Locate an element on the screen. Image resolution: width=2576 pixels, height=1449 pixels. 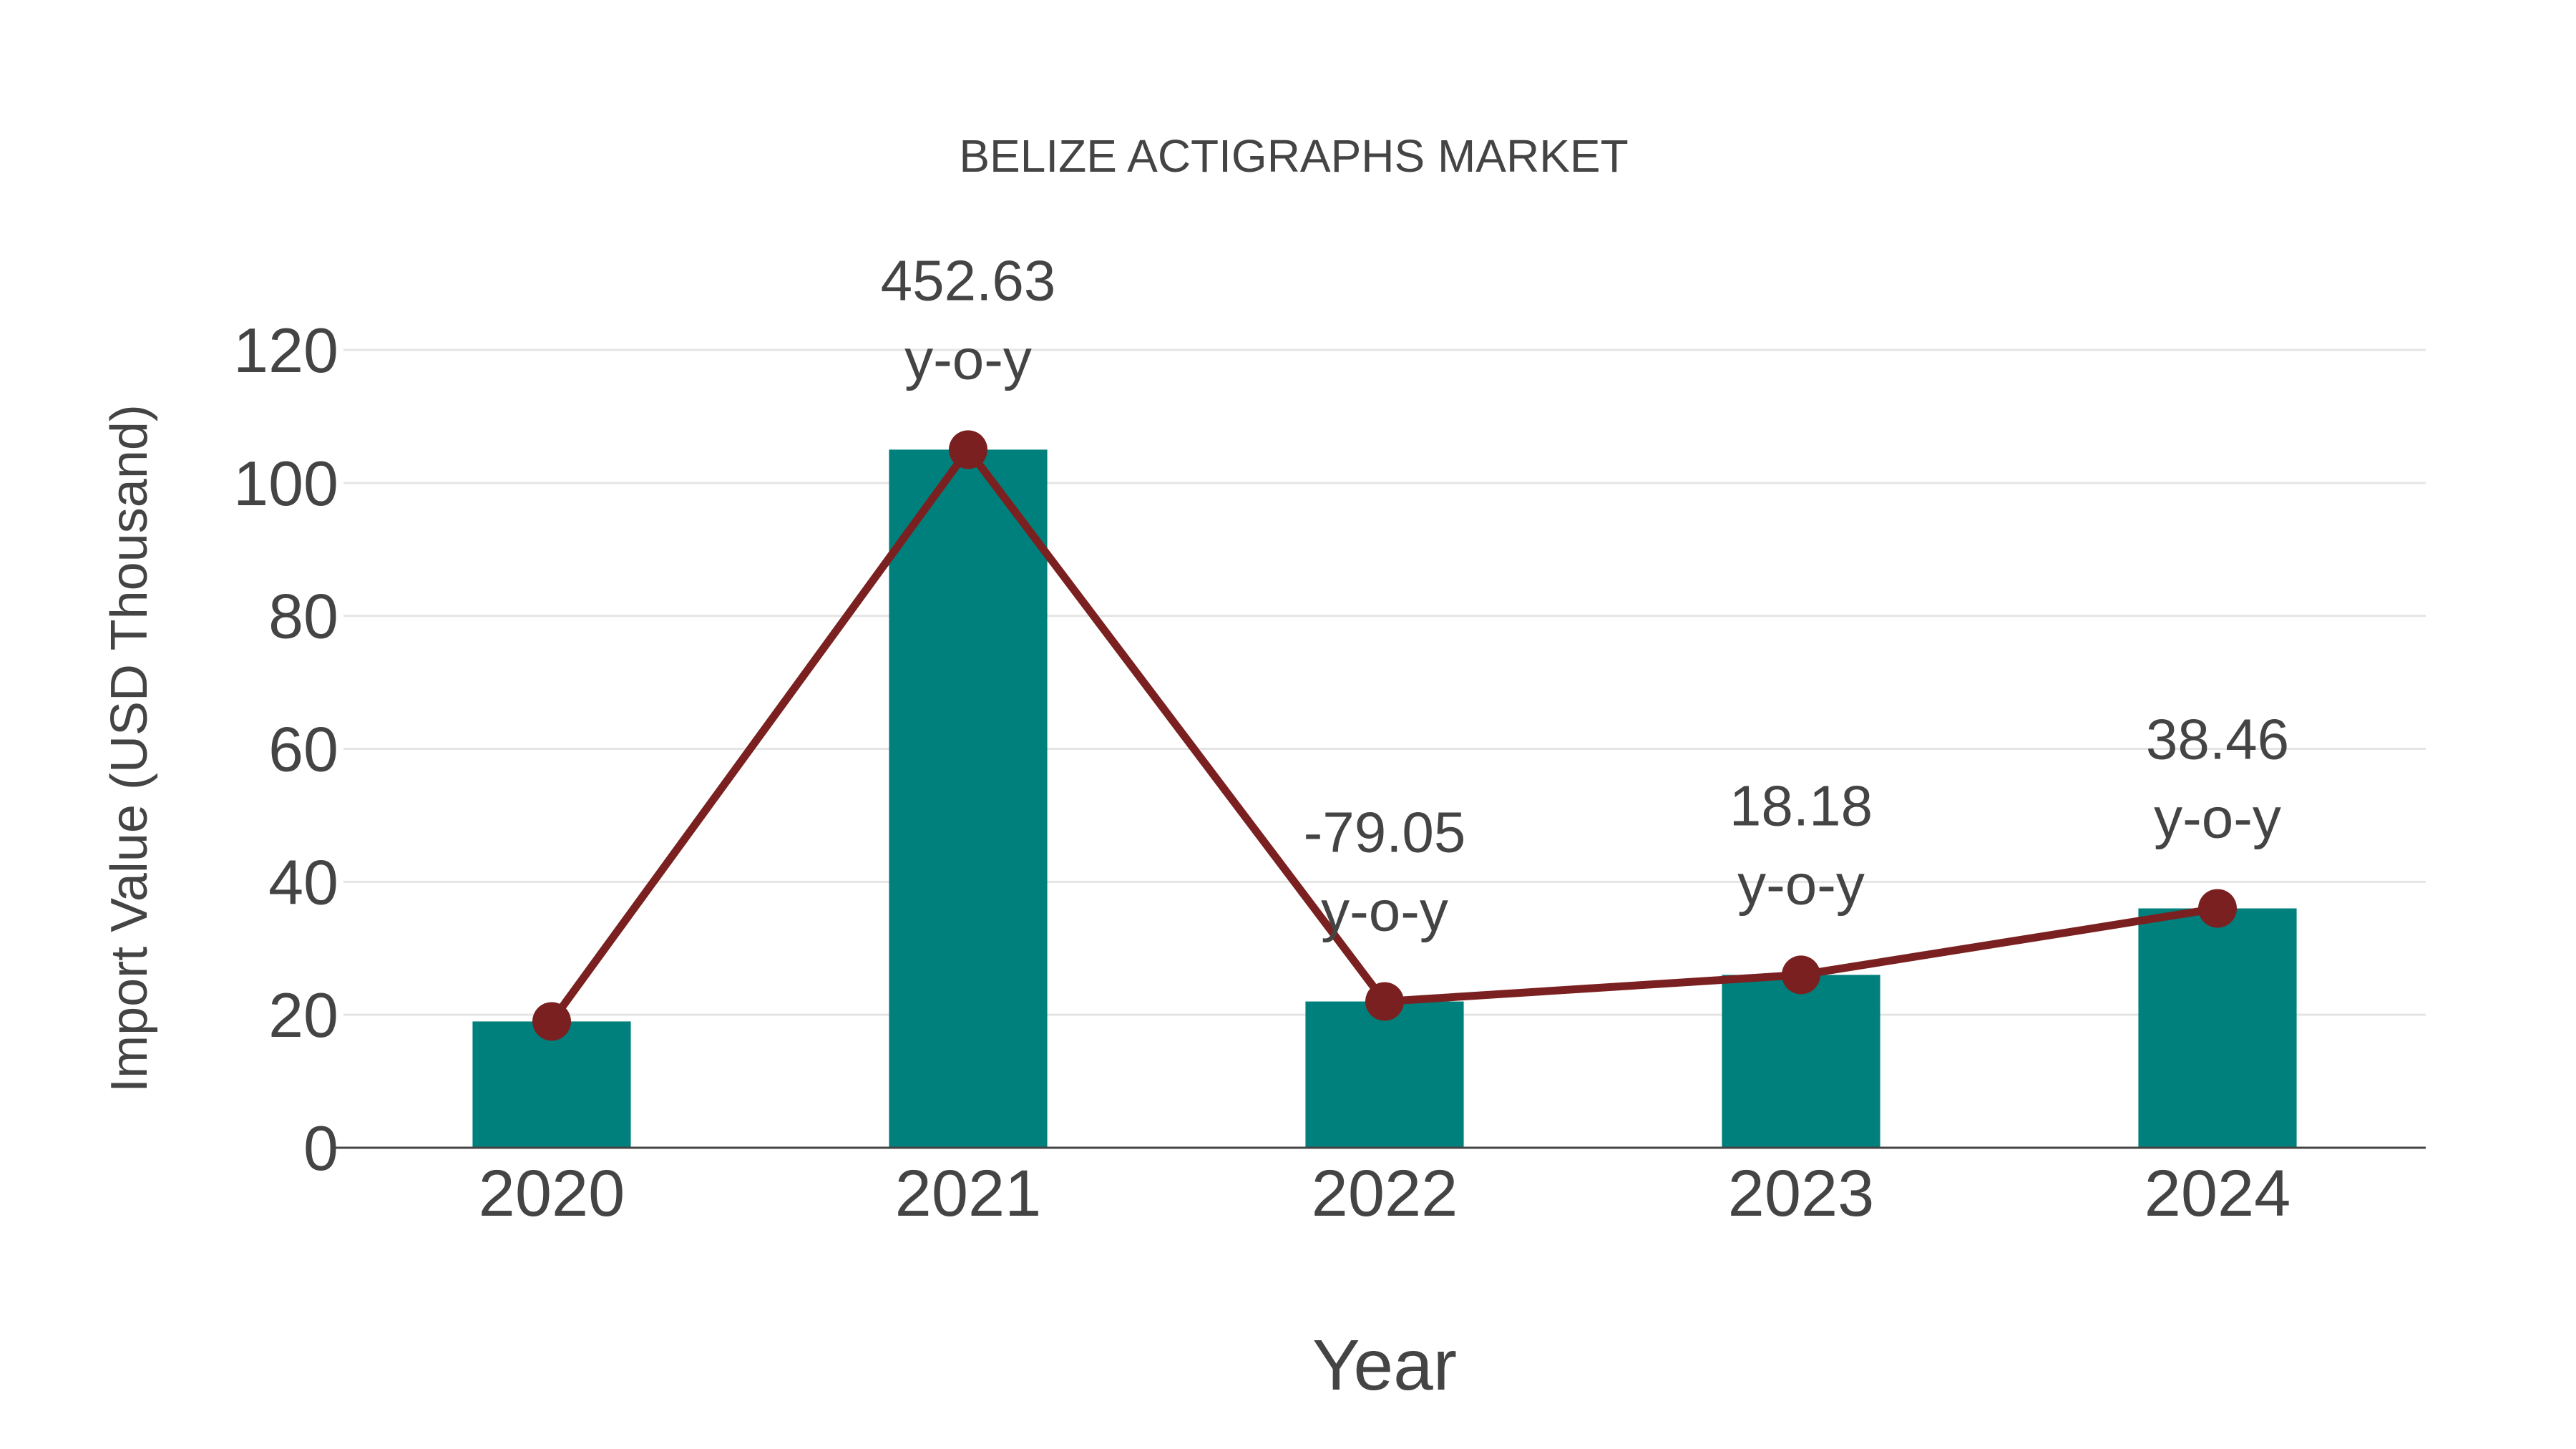
x-axis-title: Year is located at coordinates (1384, 1365).